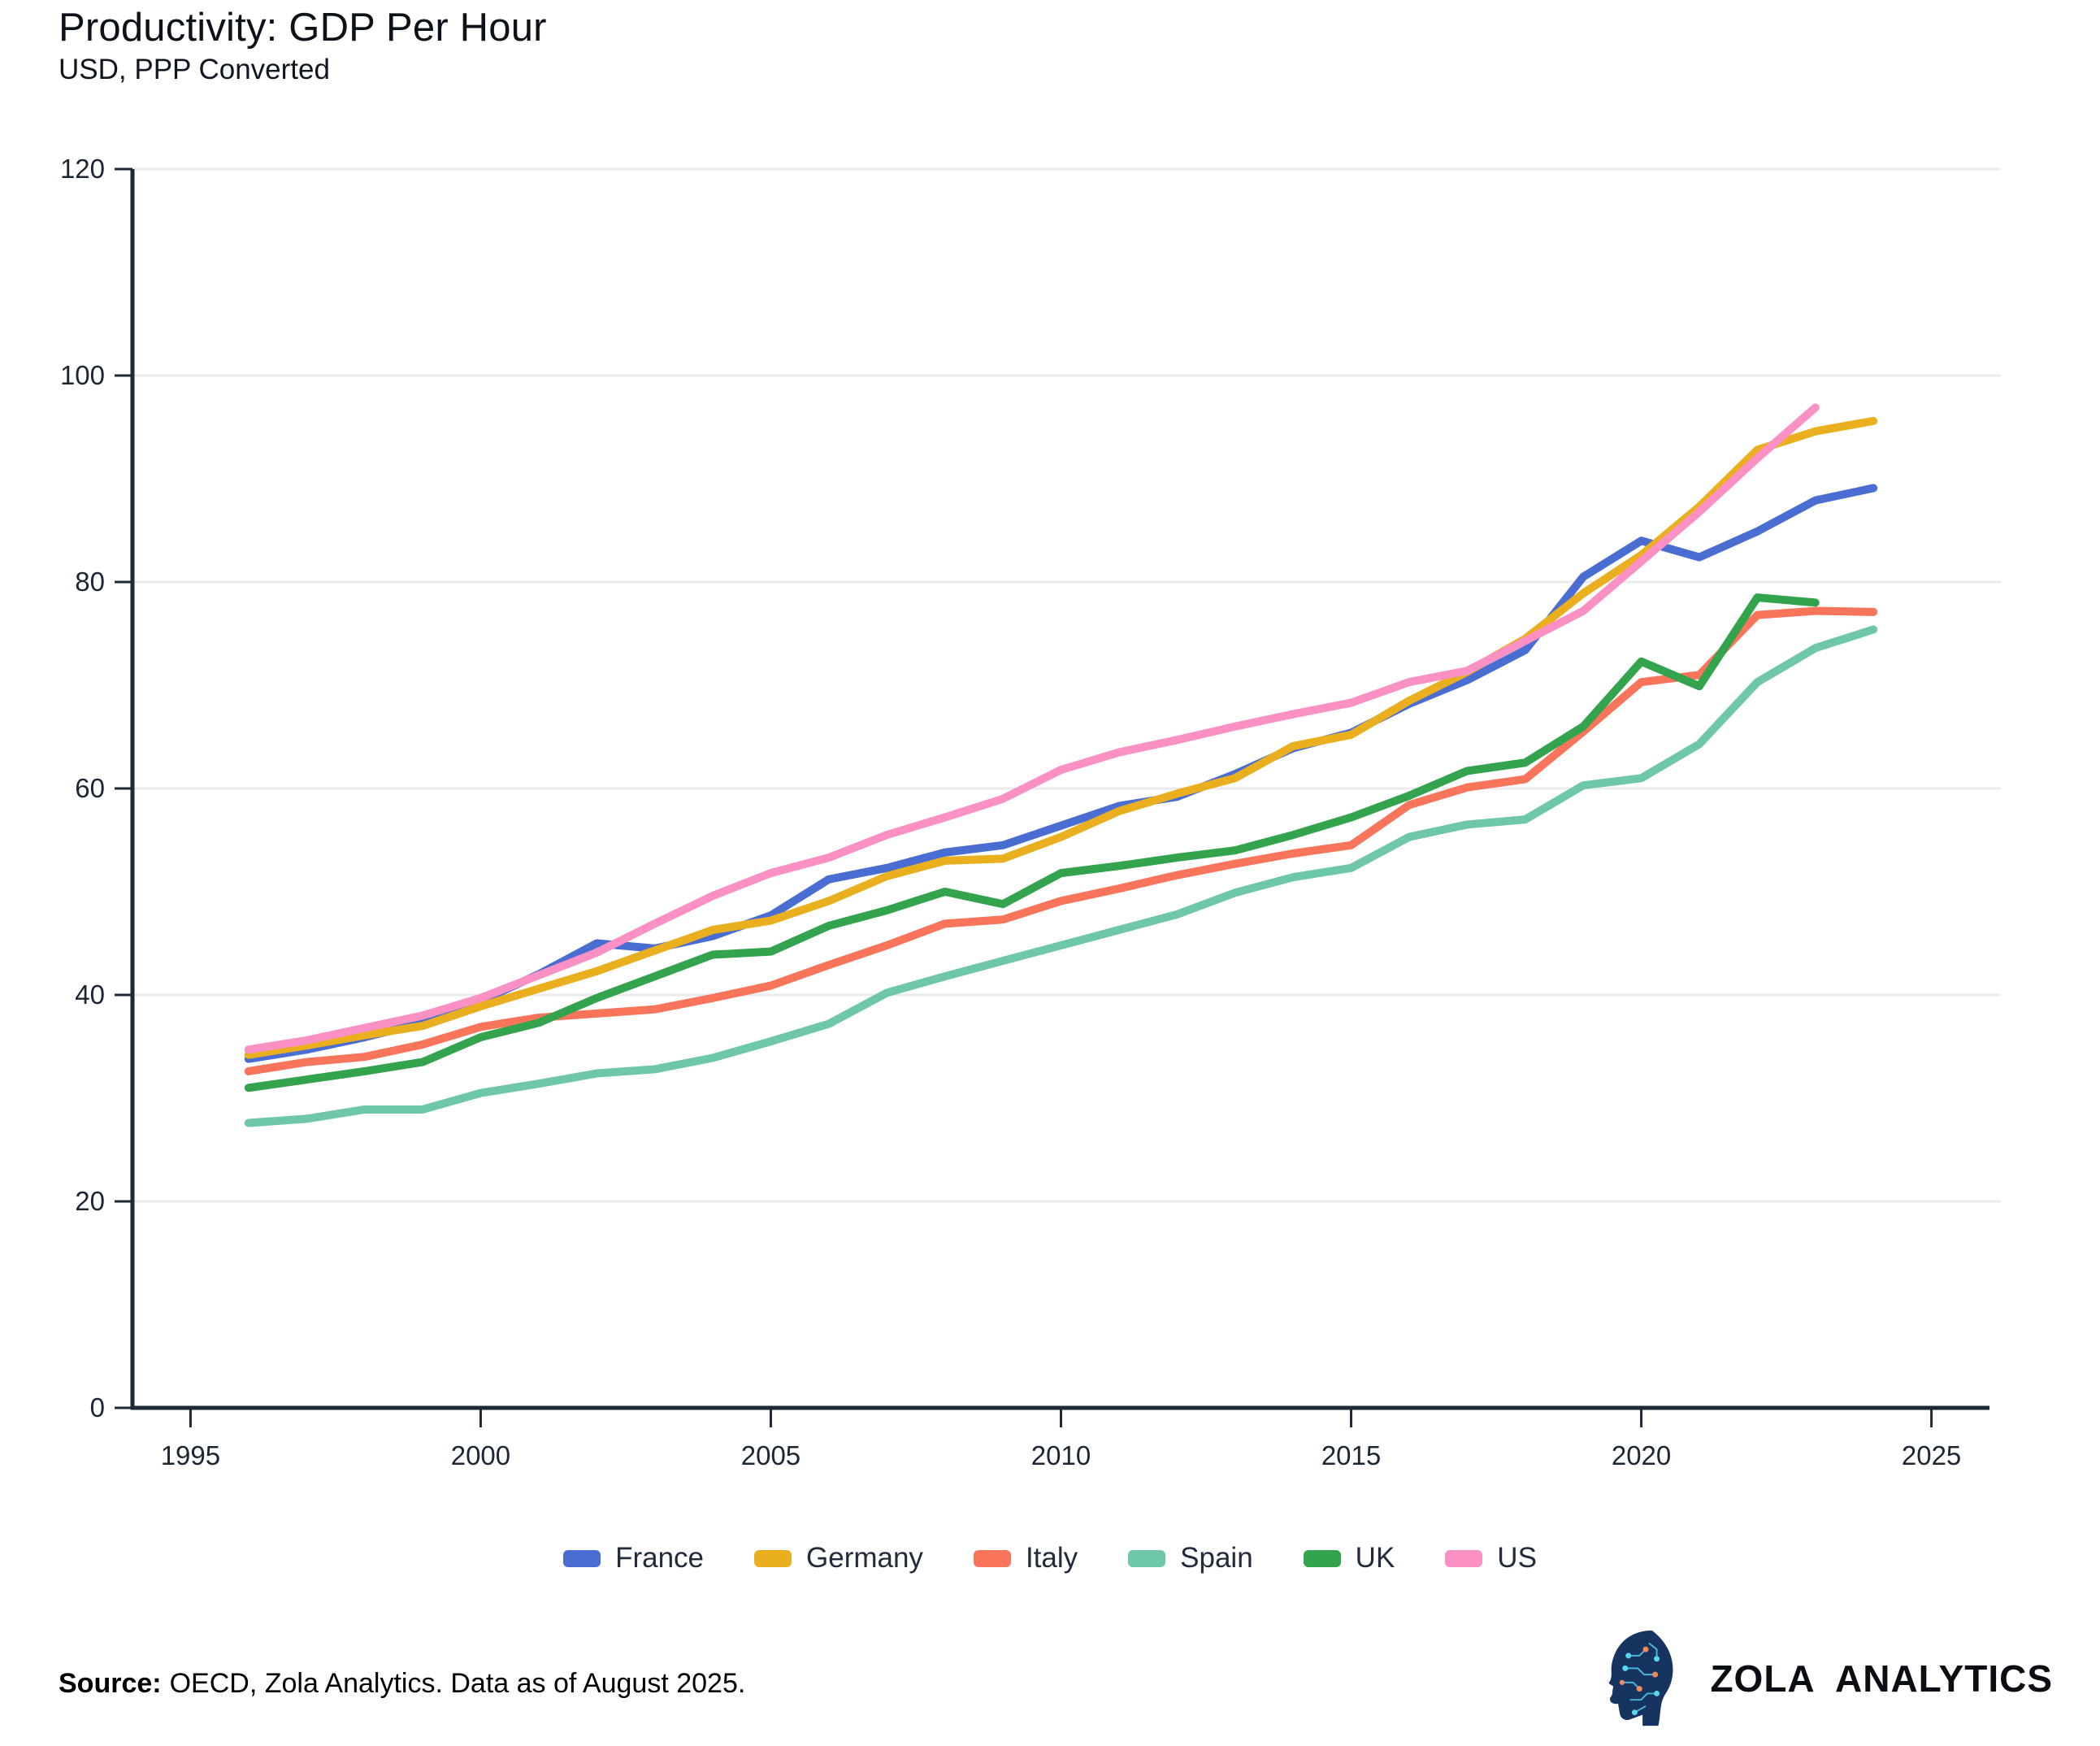  Describe the element at coordinates (90, 995) in the screenshot. I see `y-tick-label: 40` at that location.